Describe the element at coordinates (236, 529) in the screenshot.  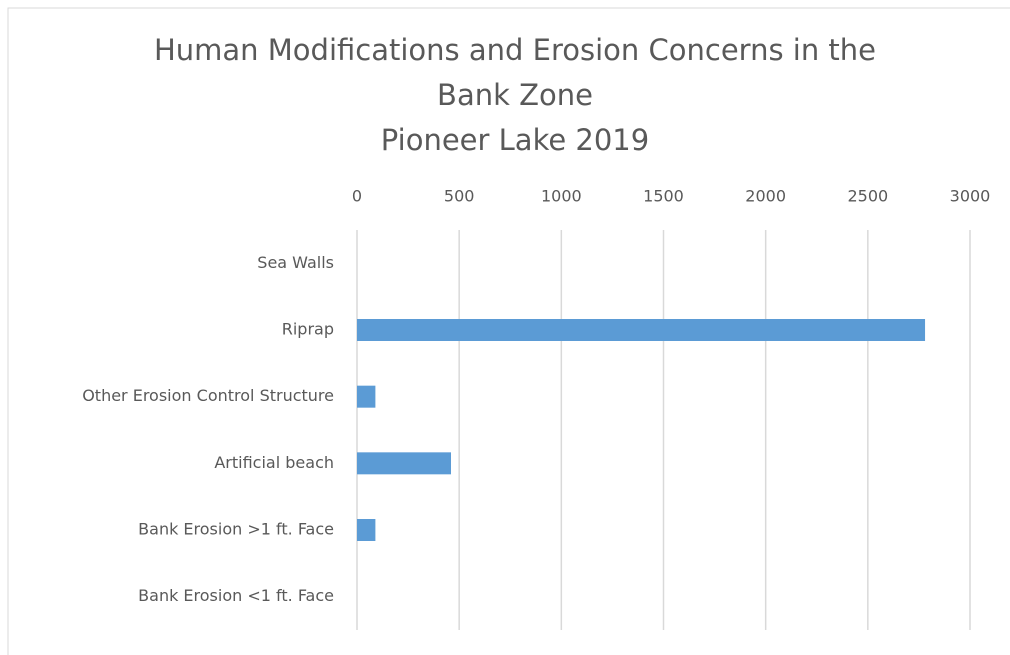
I see `y-tick-label: Bank Erosion >1 ft. Face` at that location.